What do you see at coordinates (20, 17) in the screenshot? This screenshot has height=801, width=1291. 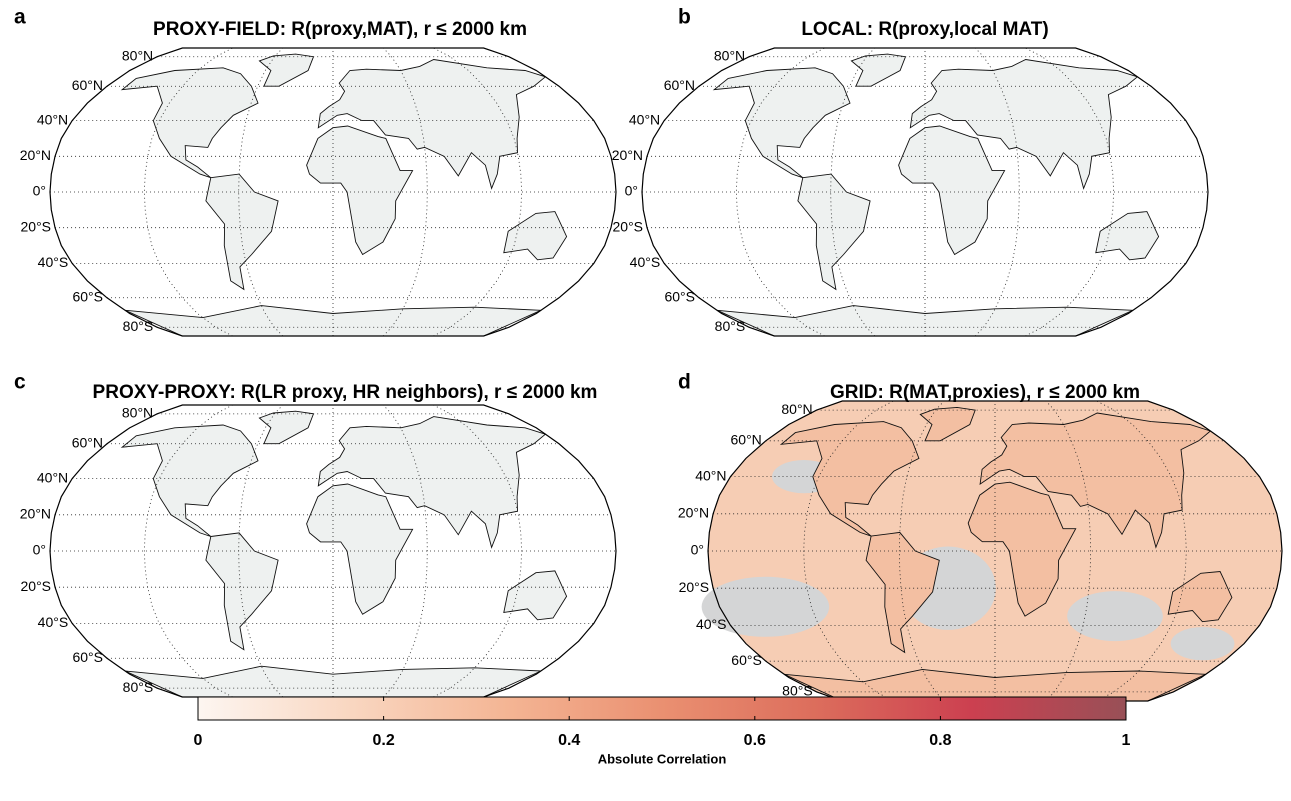 I see `panel-letter: a` at bounding box center [20, 17].